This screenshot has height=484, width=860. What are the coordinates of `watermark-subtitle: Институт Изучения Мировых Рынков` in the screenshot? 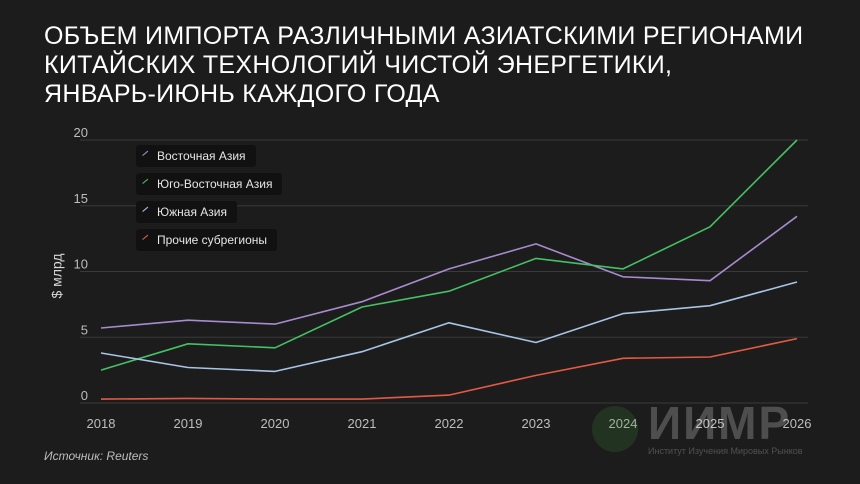 It's located at (725, 451).